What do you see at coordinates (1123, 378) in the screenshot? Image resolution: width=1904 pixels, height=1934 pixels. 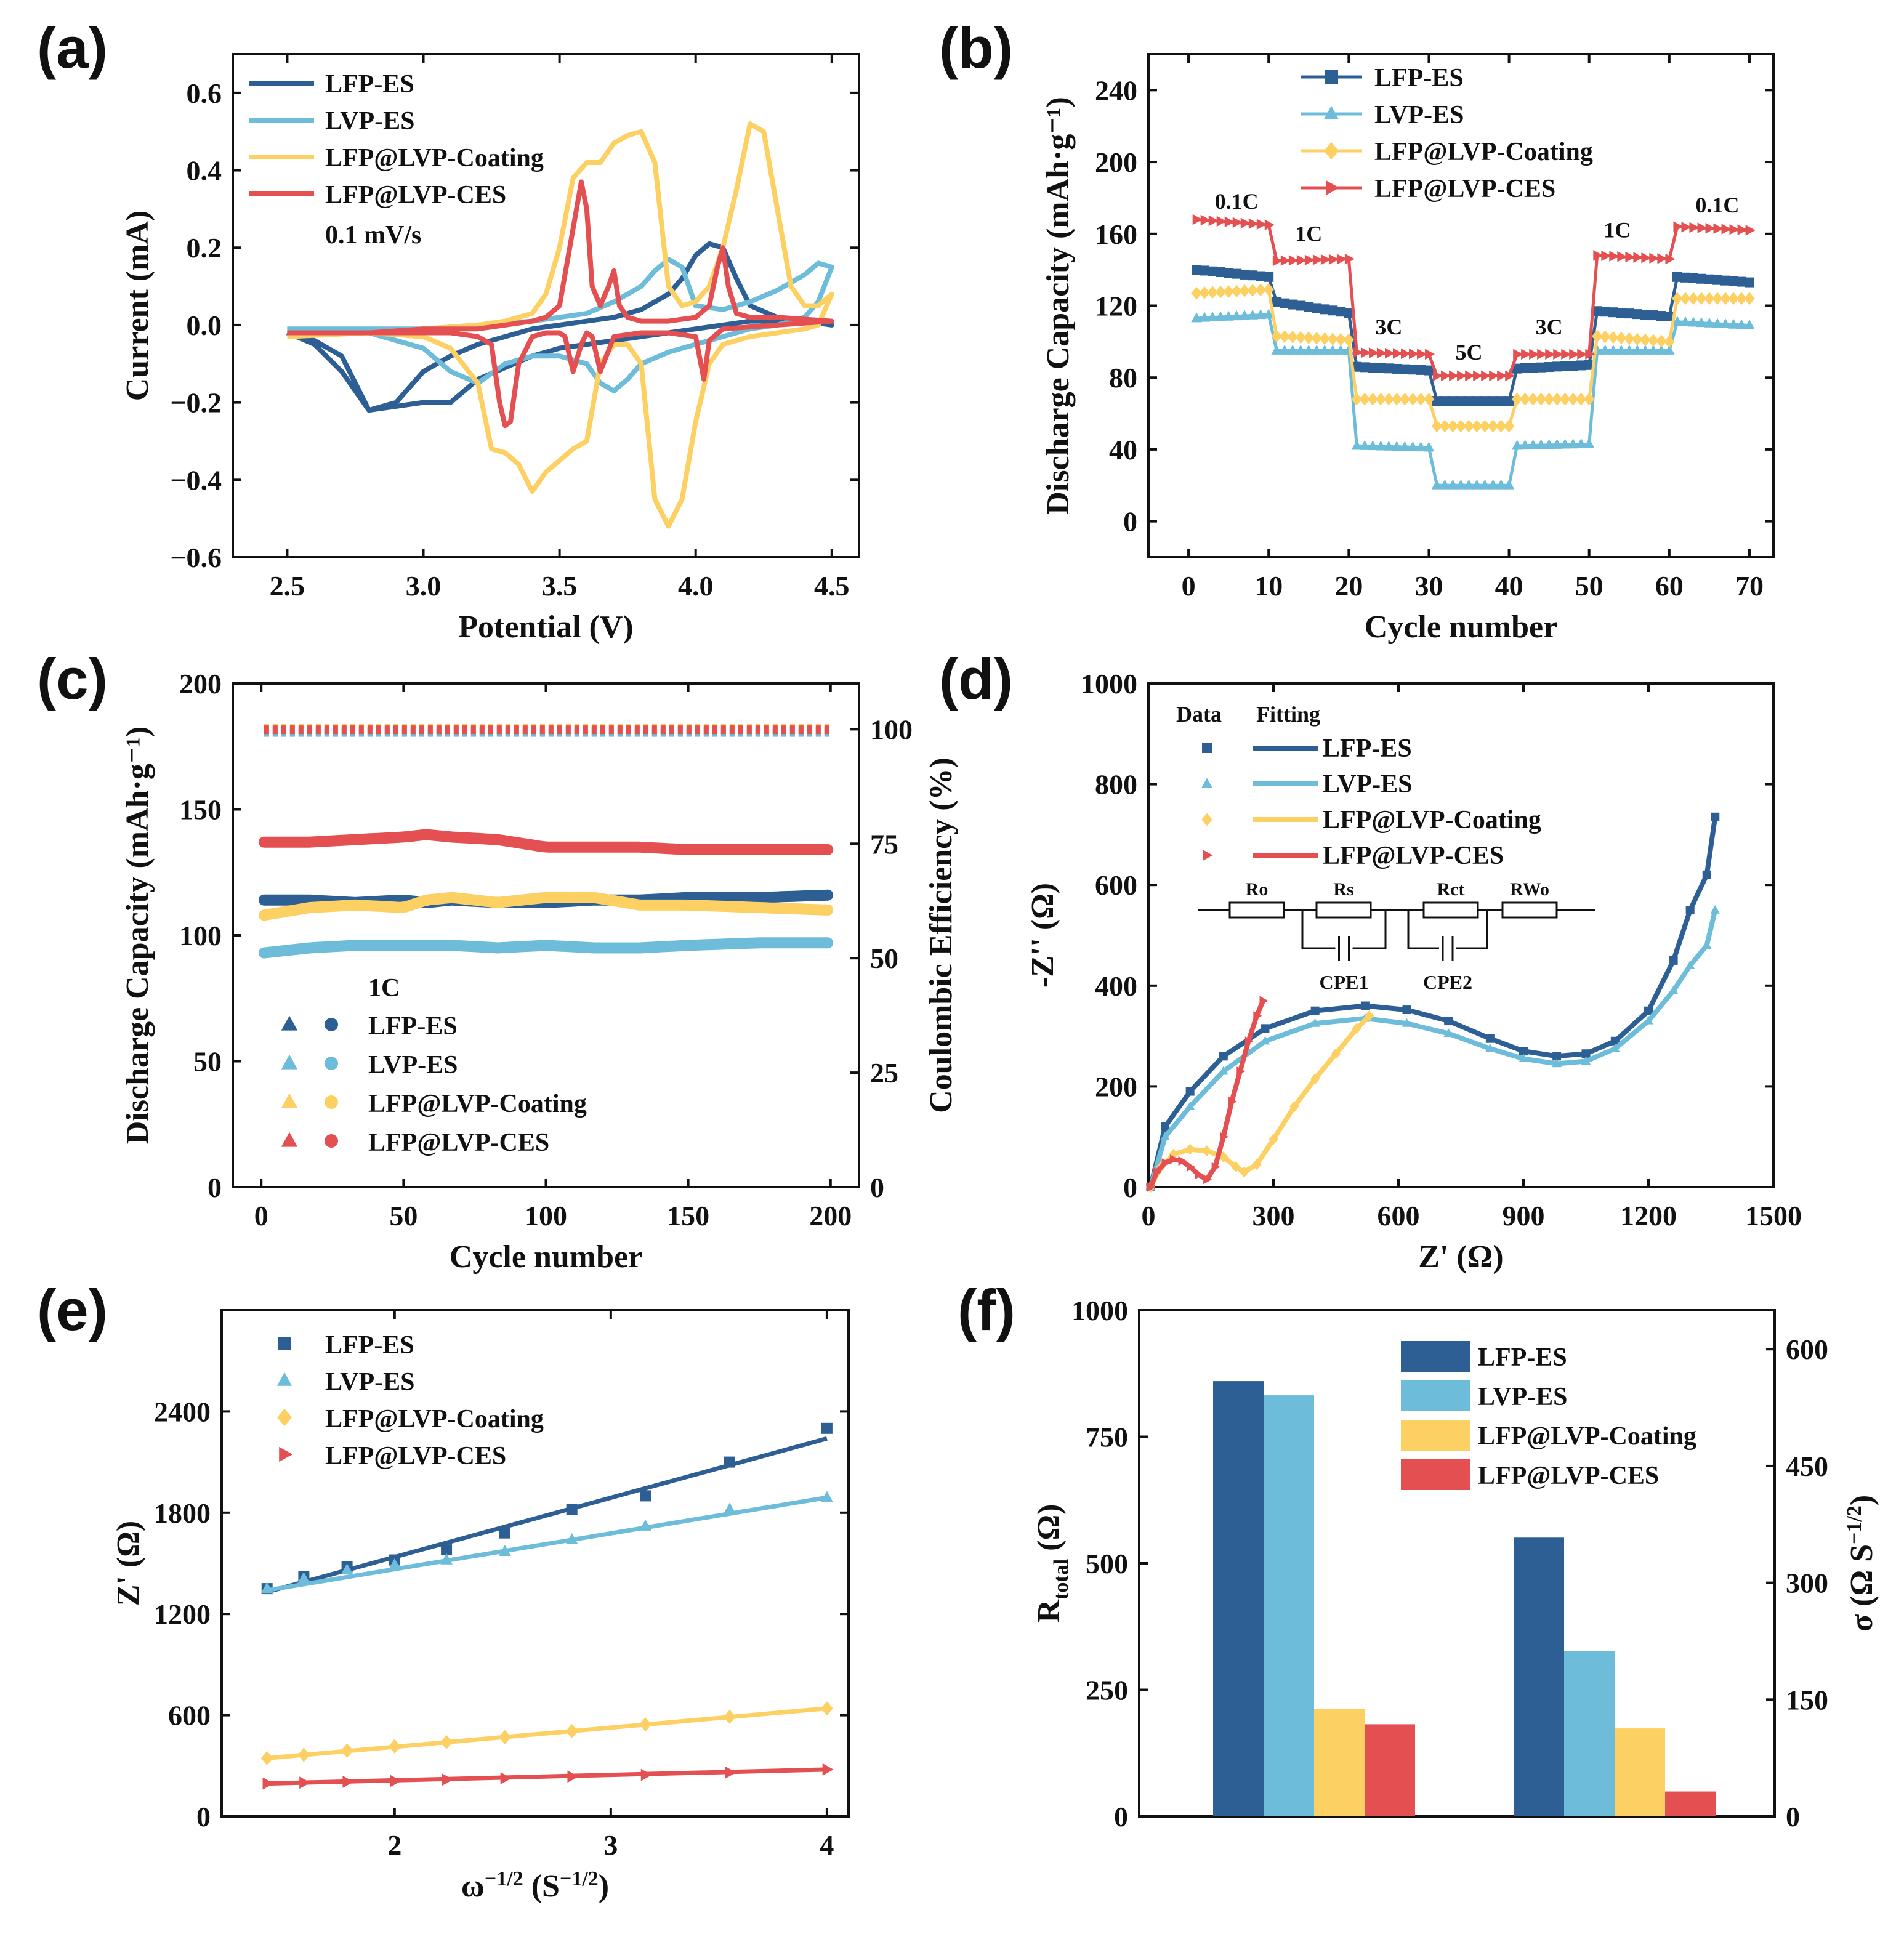 I see `y-tick-label: 80` at bounding box center [1123, 378].